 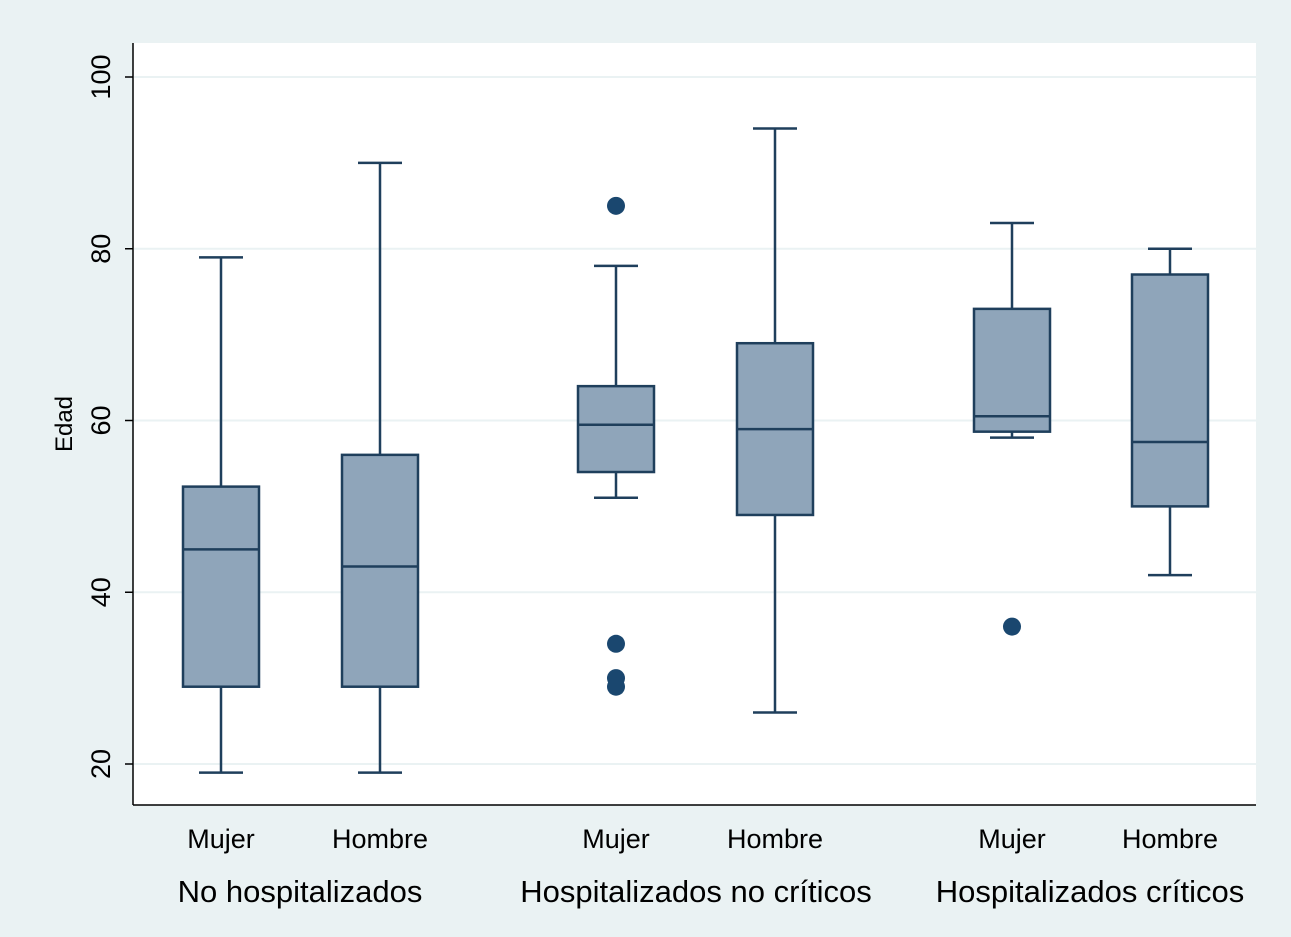 I want to click on box-3-hombre, so click(x=1170, y=412).